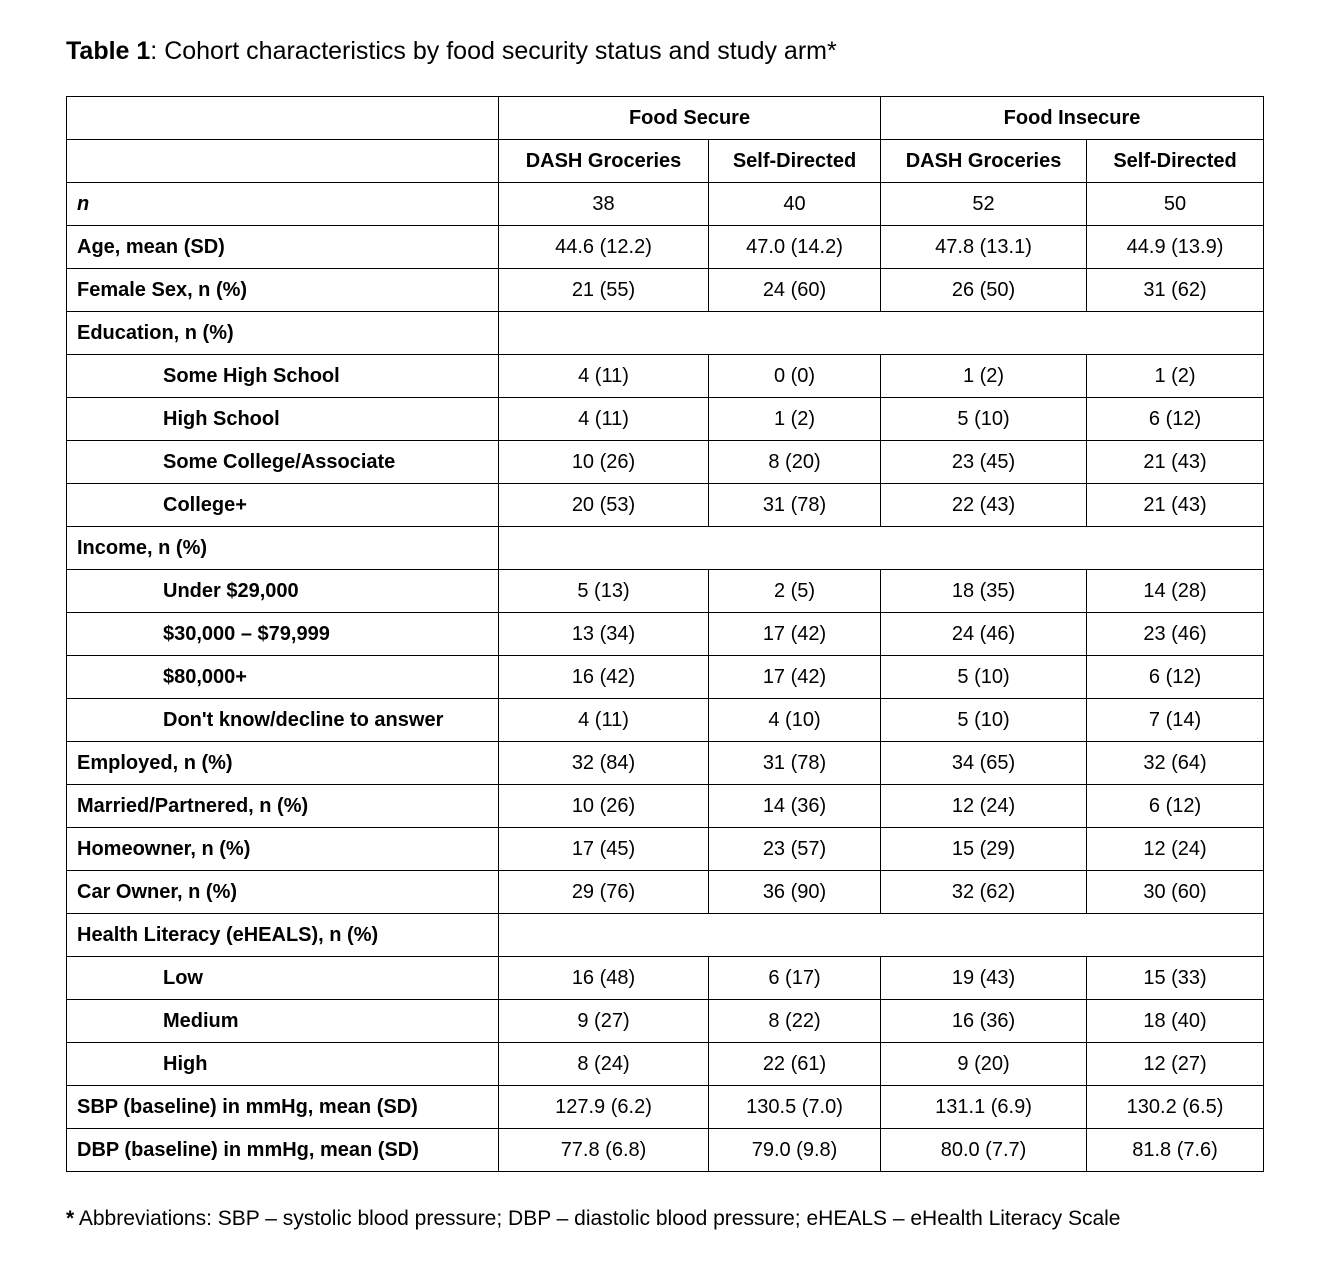  What do you see at coordinates (665, 591) in the screenshot?
I see `table-row: Under $29,000 5 (13) 2 (5) 18 (35) 14 (28)` at bounding box center [665, 591].